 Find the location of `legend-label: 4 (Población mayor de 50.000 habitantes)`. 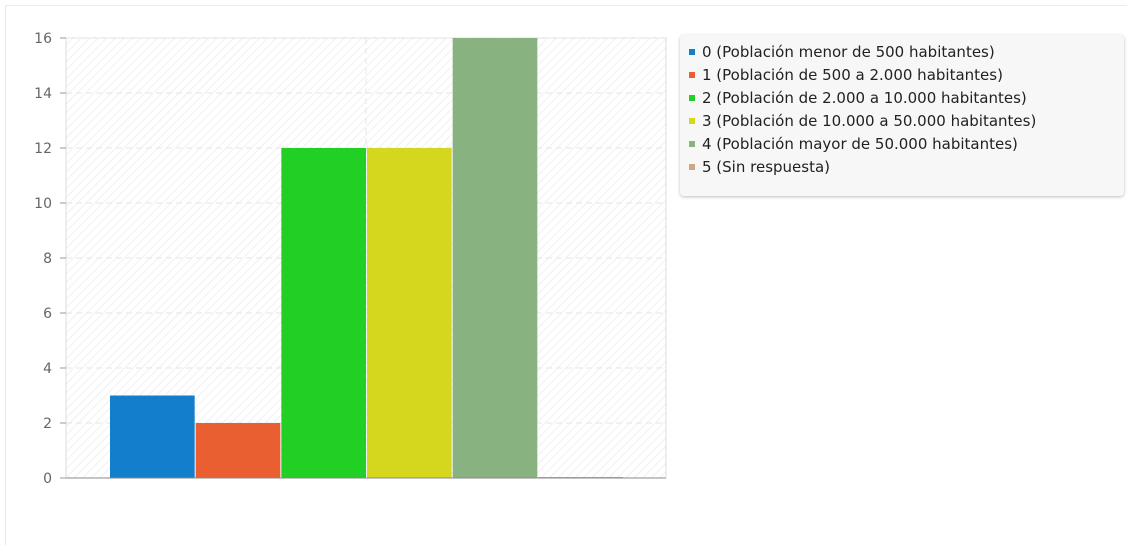

legend-label: 4 (Población mayor de 50.000 habitantes) is located at coordinates (860, 143).